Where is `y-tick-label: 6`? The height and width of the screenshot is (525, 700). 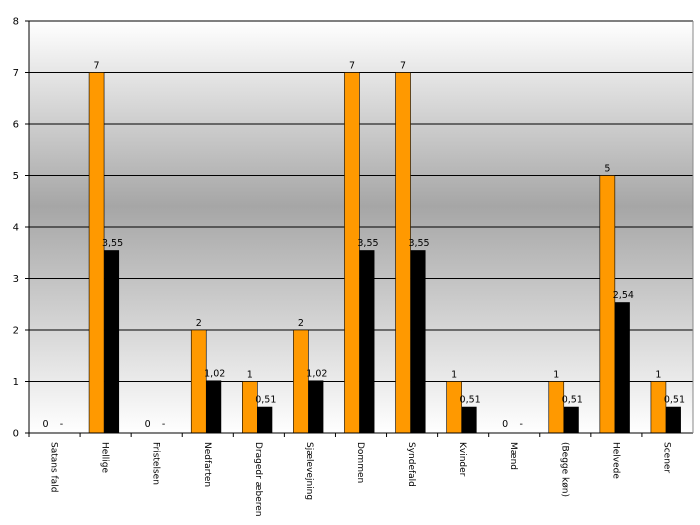
y-tick-label: 6 is located at coordinates (16, 125).